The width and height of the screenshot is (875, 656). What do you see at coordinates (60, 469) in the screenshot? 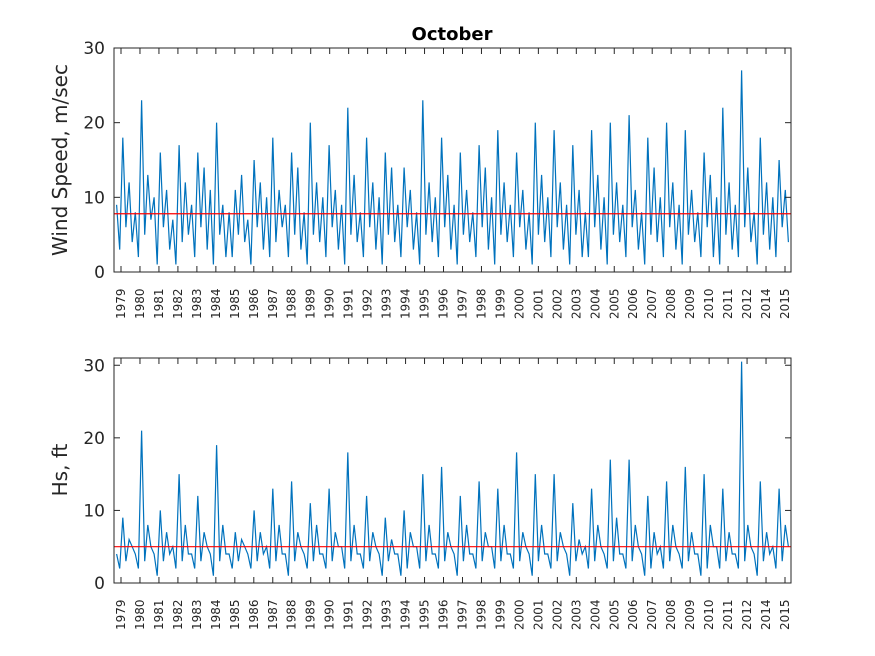
I see `y-axis-label-hs: Hs, ft` at bounding box center [60, 469].